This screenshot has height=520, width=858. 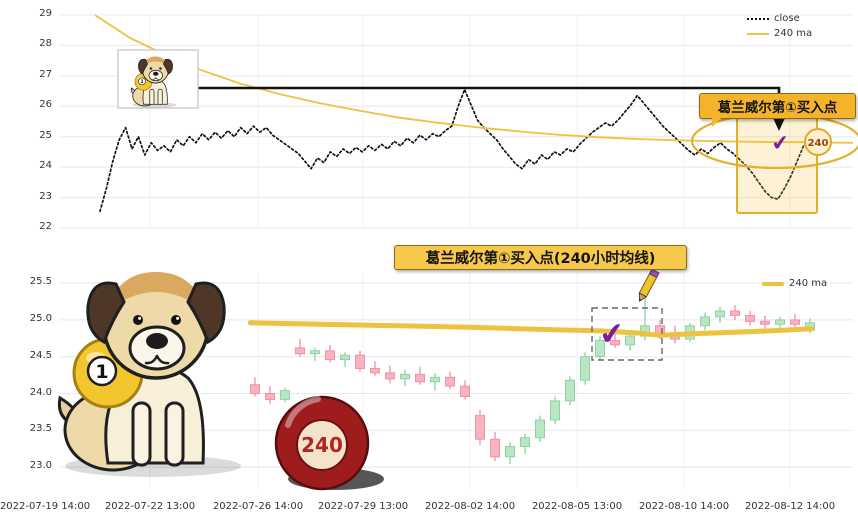 I want to click on ma-thick-key-icon, so click(x=773, y=283).